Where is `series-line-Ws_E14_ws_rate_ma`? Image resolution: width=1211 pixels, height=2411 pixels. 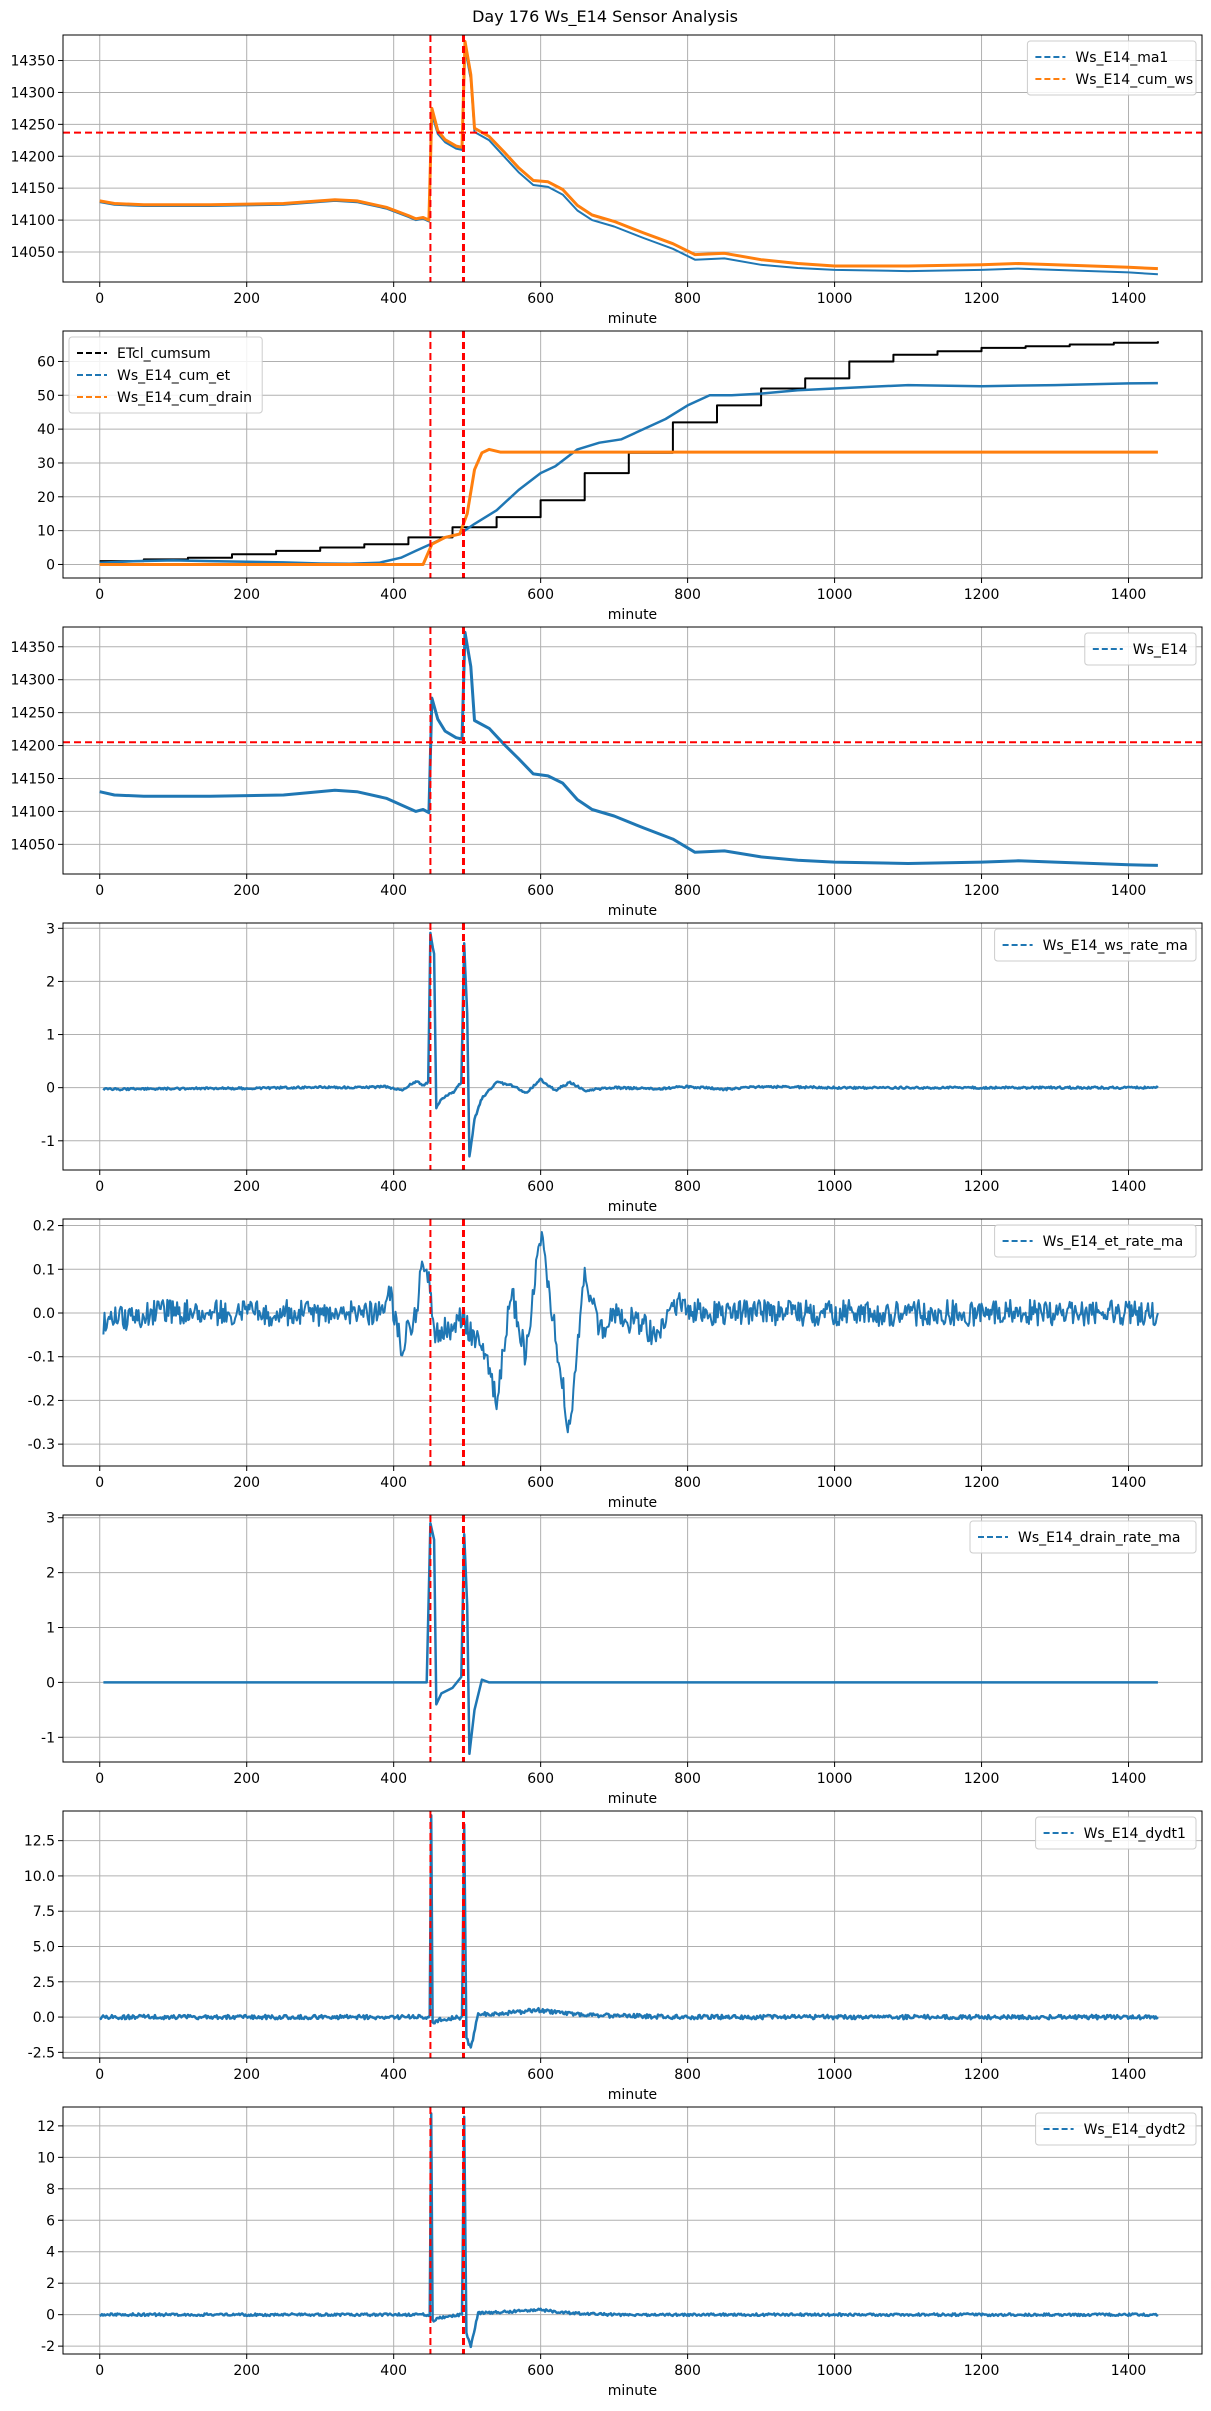
series-line-Ws_E14_ws_rate_ma is located at coordinates (630, 1044).